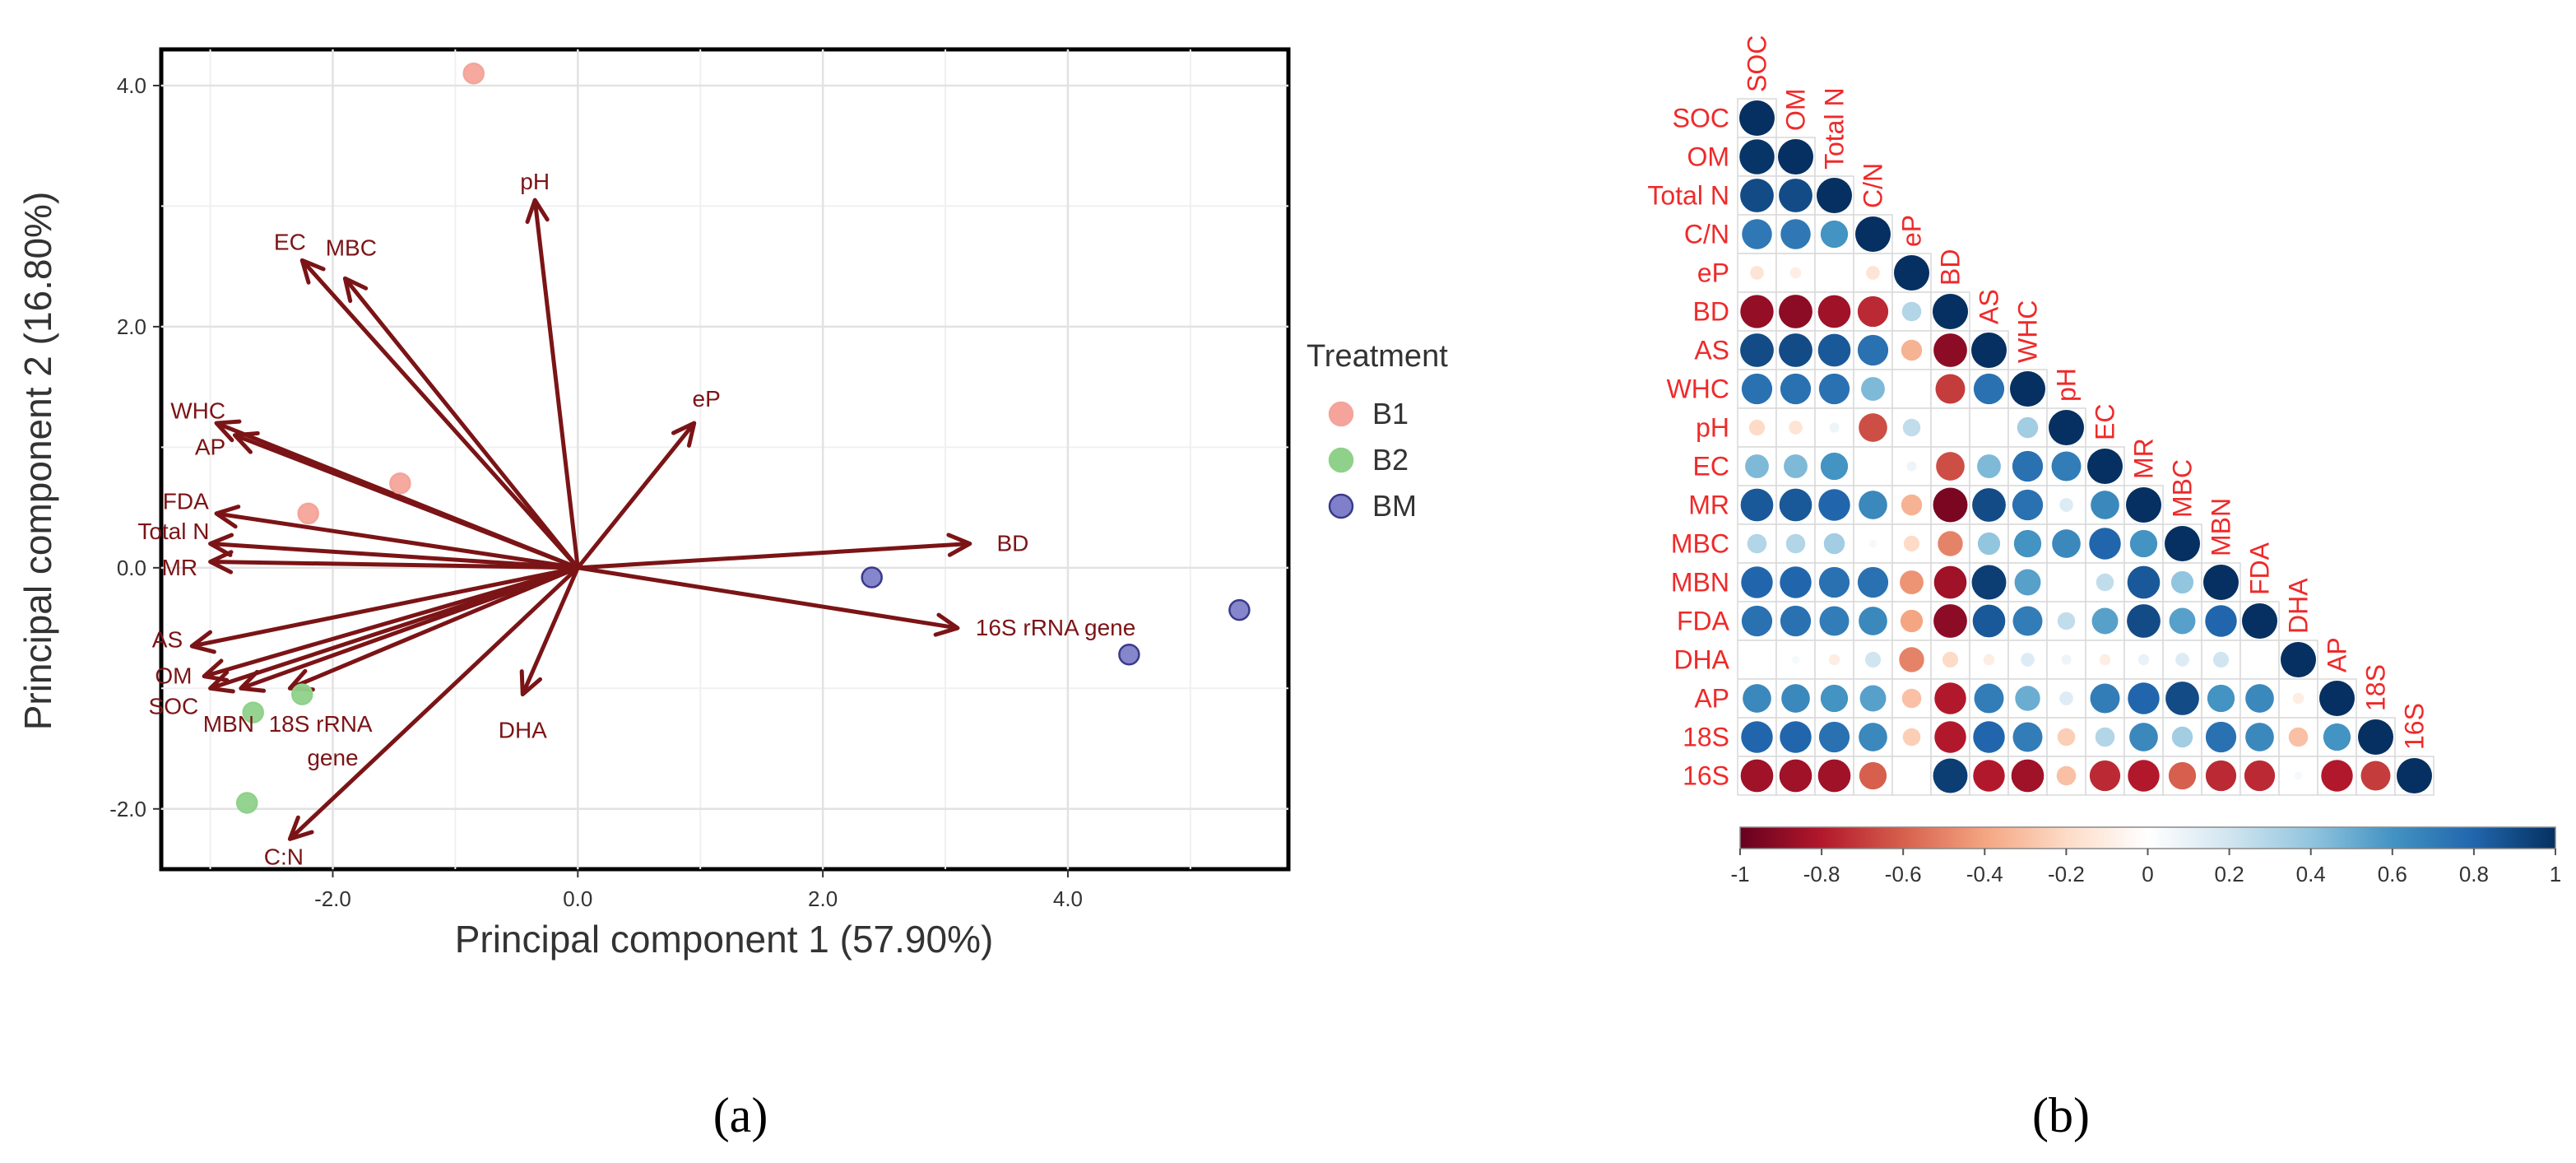 This screenshot has width=2576, height=1163. What do you see at coordinates (1985, 874) in the screenshot?
I see `colorbar-tick-label: -0.4` at bounding box center [1985, 874].